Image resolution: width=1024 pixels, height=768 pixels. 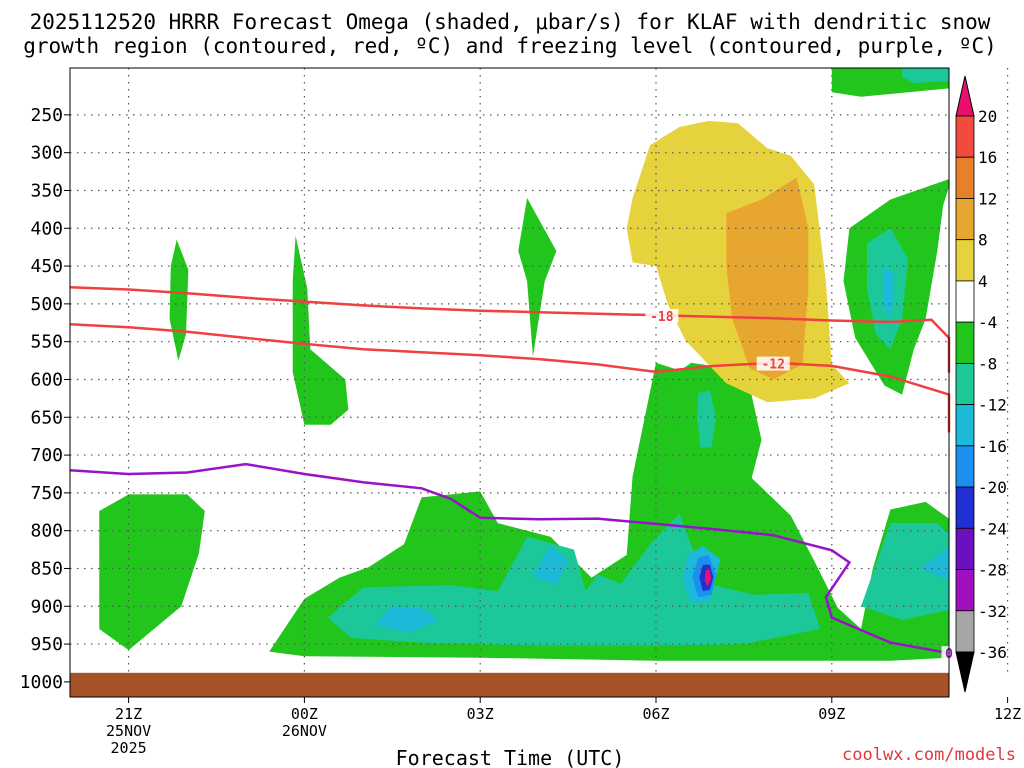 I want to click on x-tick-label-3-0: 06Z, so click(x=655, y=714).